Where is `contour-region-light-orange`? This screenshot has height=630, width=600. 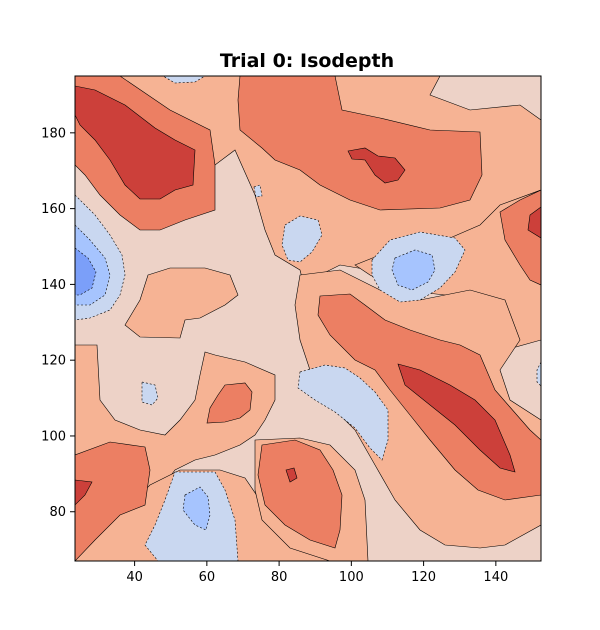 contour-region-light-orange is located at coordinates (181, 303).